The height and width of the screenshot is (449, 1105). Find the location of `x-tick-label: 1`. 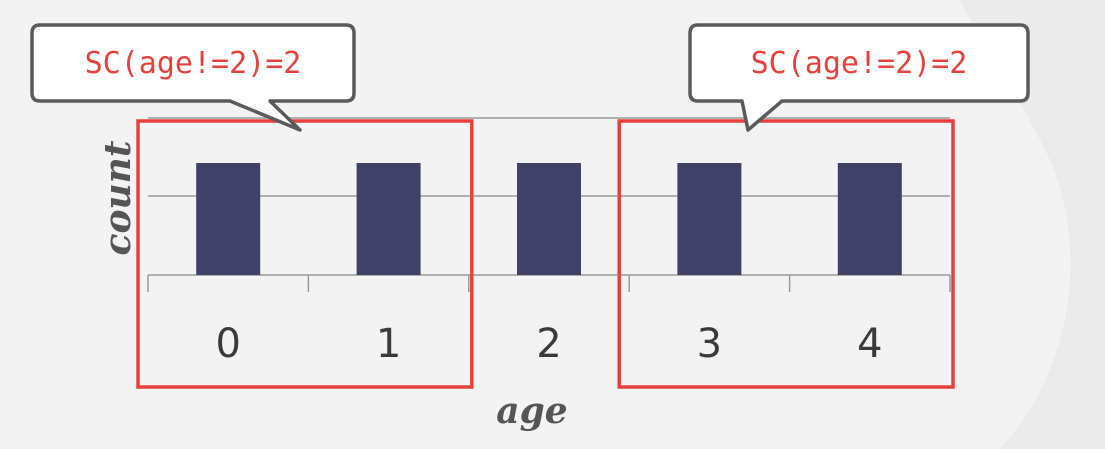

x-tick-label: 1 is located at coordinates (388, 344).